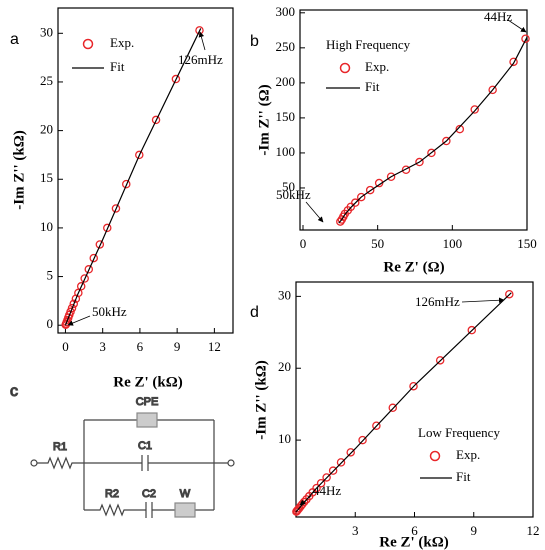 The image size is (545, 550). Describe the element at coordinates (34, 463) in the screenshot. I see `terminal` at that location.